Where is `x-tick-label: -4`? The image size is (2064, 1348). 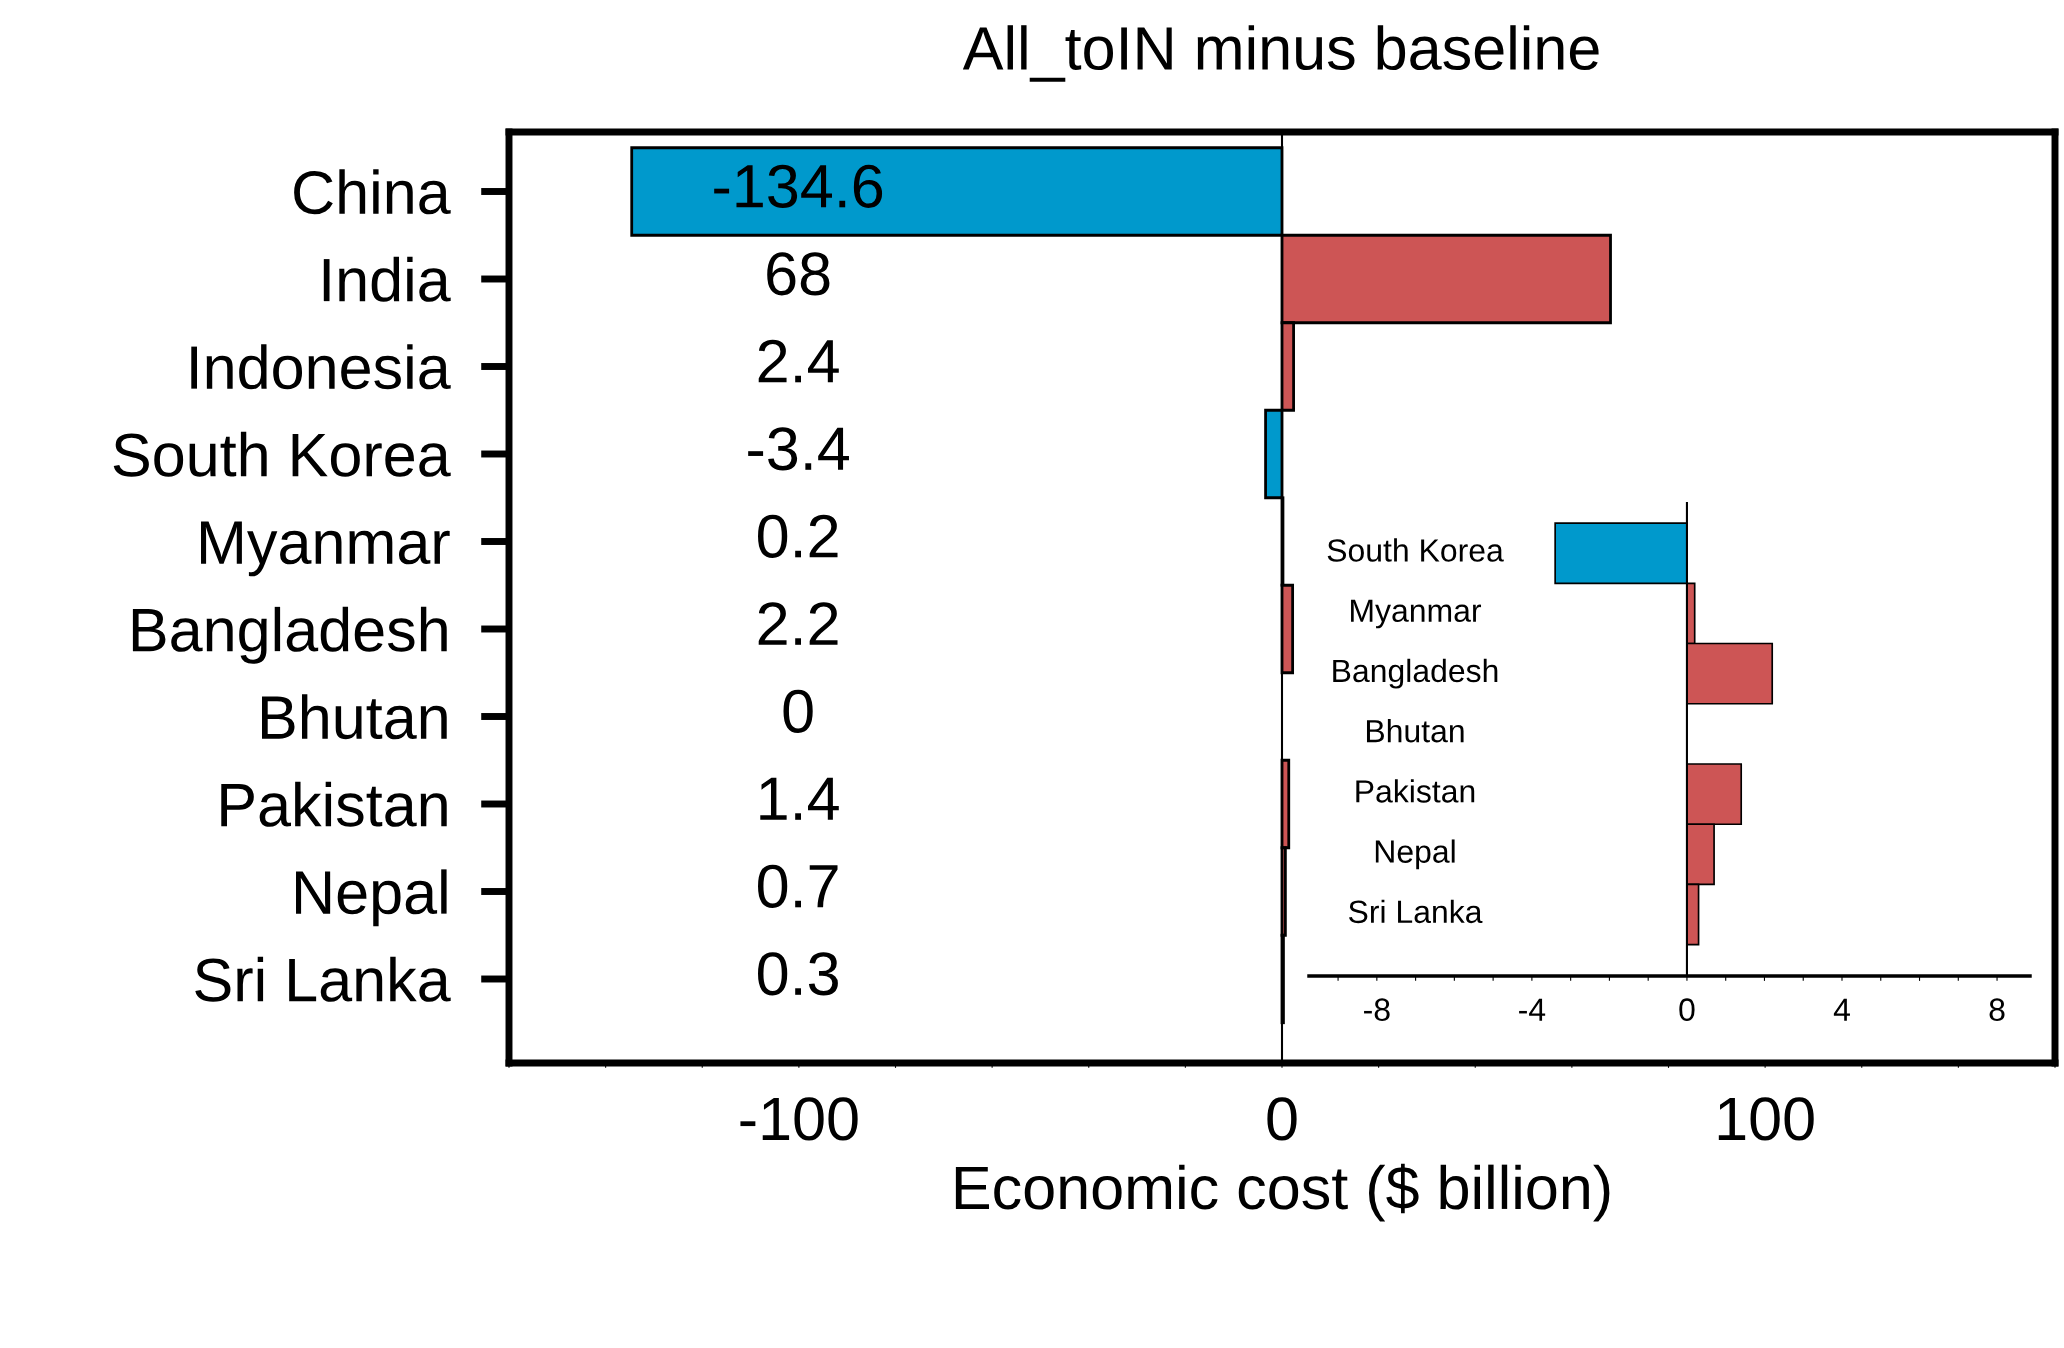 x-tick-label: -4 is located at coordinates (1532, 1009).